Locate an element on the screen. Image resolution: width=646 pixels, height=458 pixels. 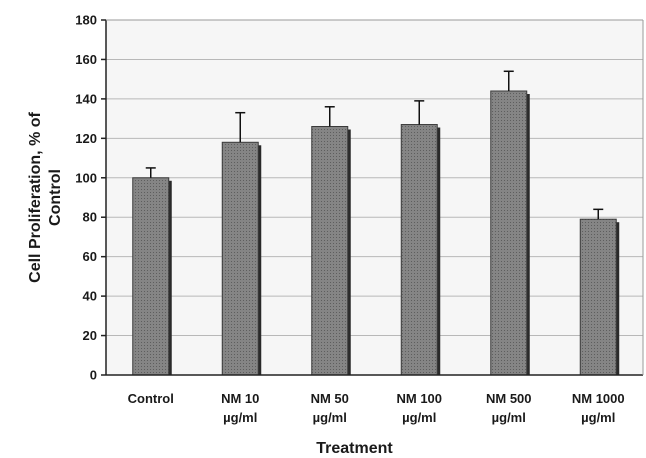
x-tick-label-line: Control is located at coordinates (151, 398).